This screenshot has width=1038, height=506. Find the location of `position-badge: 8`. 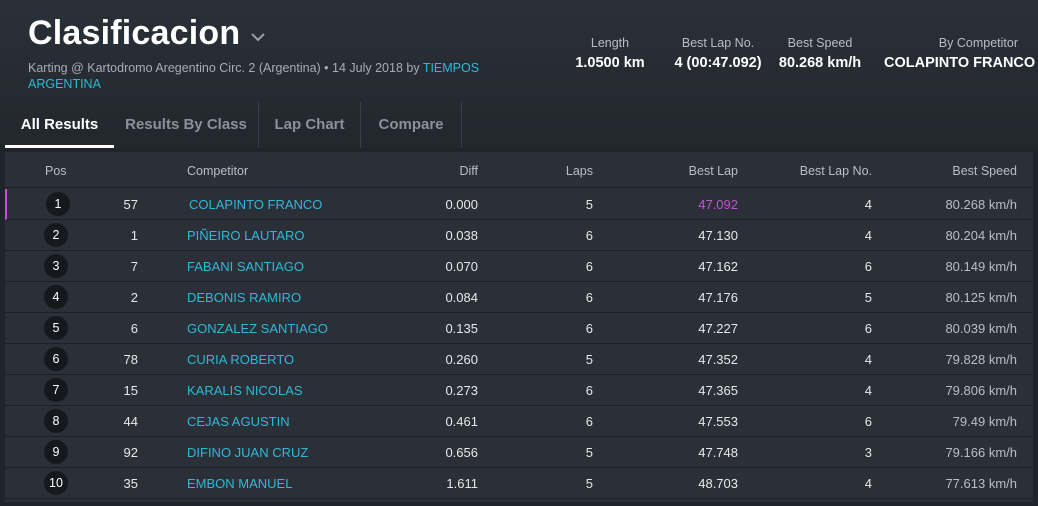

position-badge: 8 is located at coordinates (56, 421).